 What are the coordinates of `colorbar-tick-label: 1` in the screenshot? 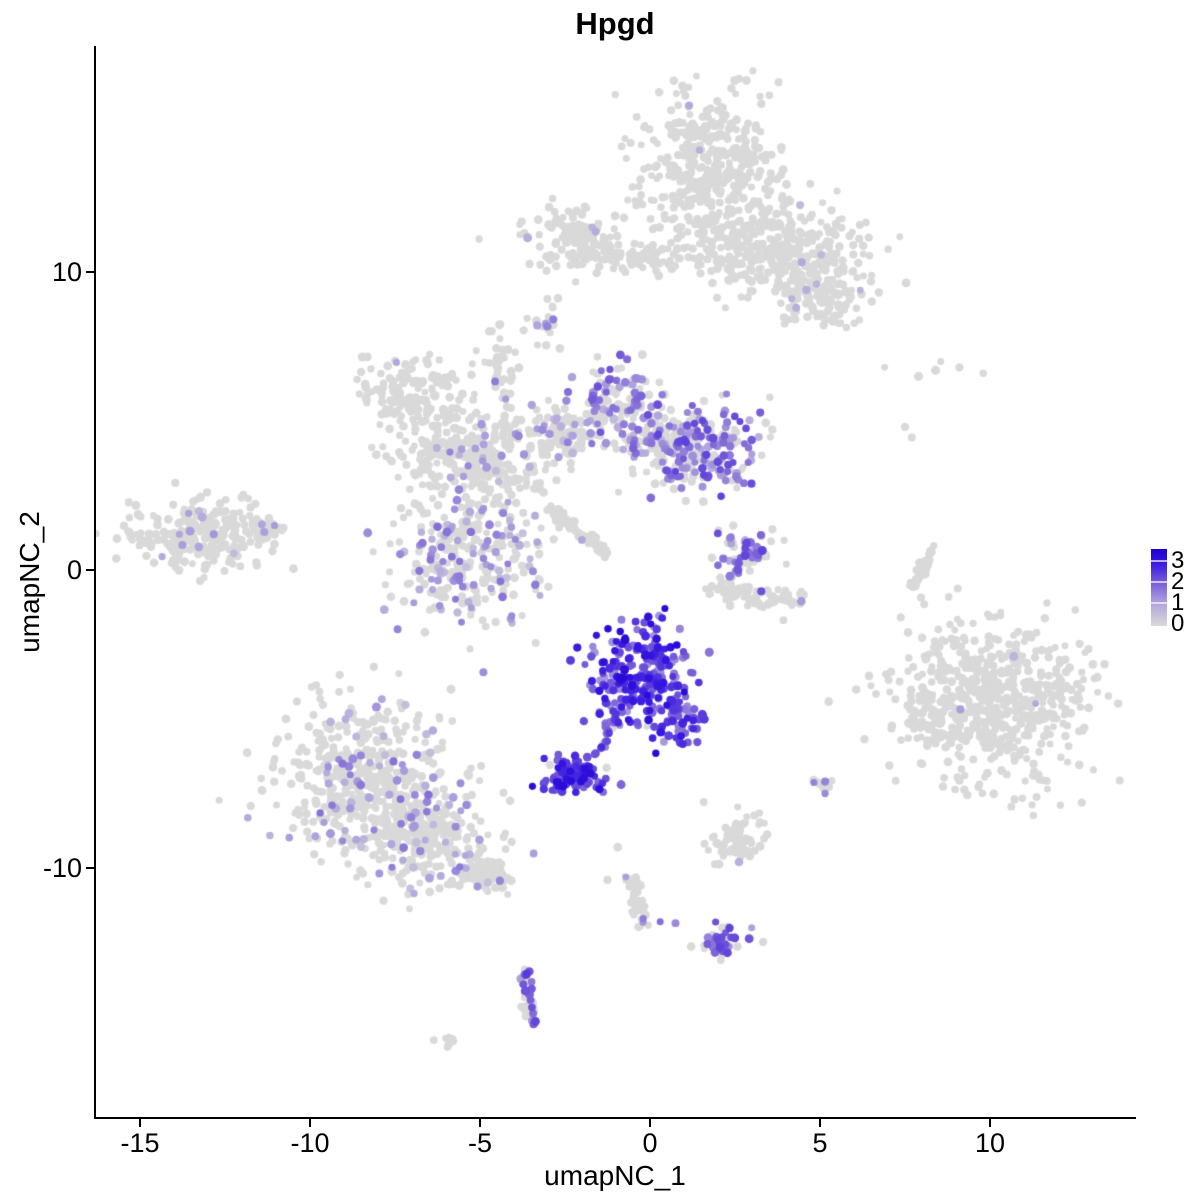 It's located at (1178, 602).